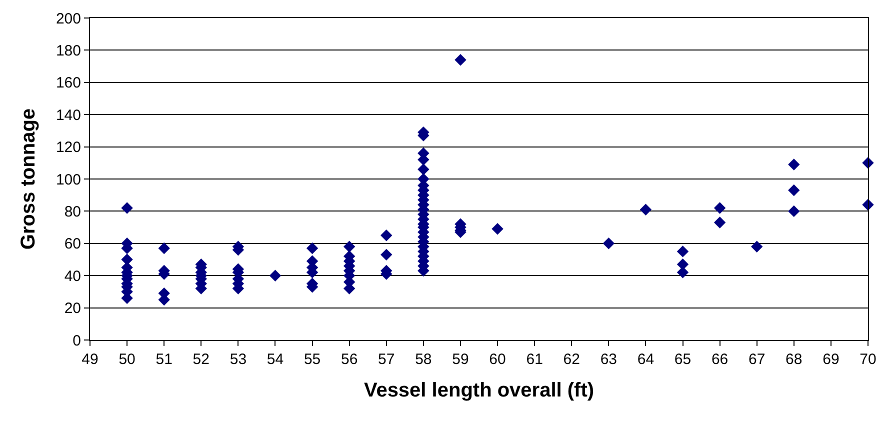 Image resolution: width=886 pixels, height=425 pixels. What do you see at coordinates (72, 244) in the screenshot?
I see `y-tick-label: 60` at bounding box center [72, 244].